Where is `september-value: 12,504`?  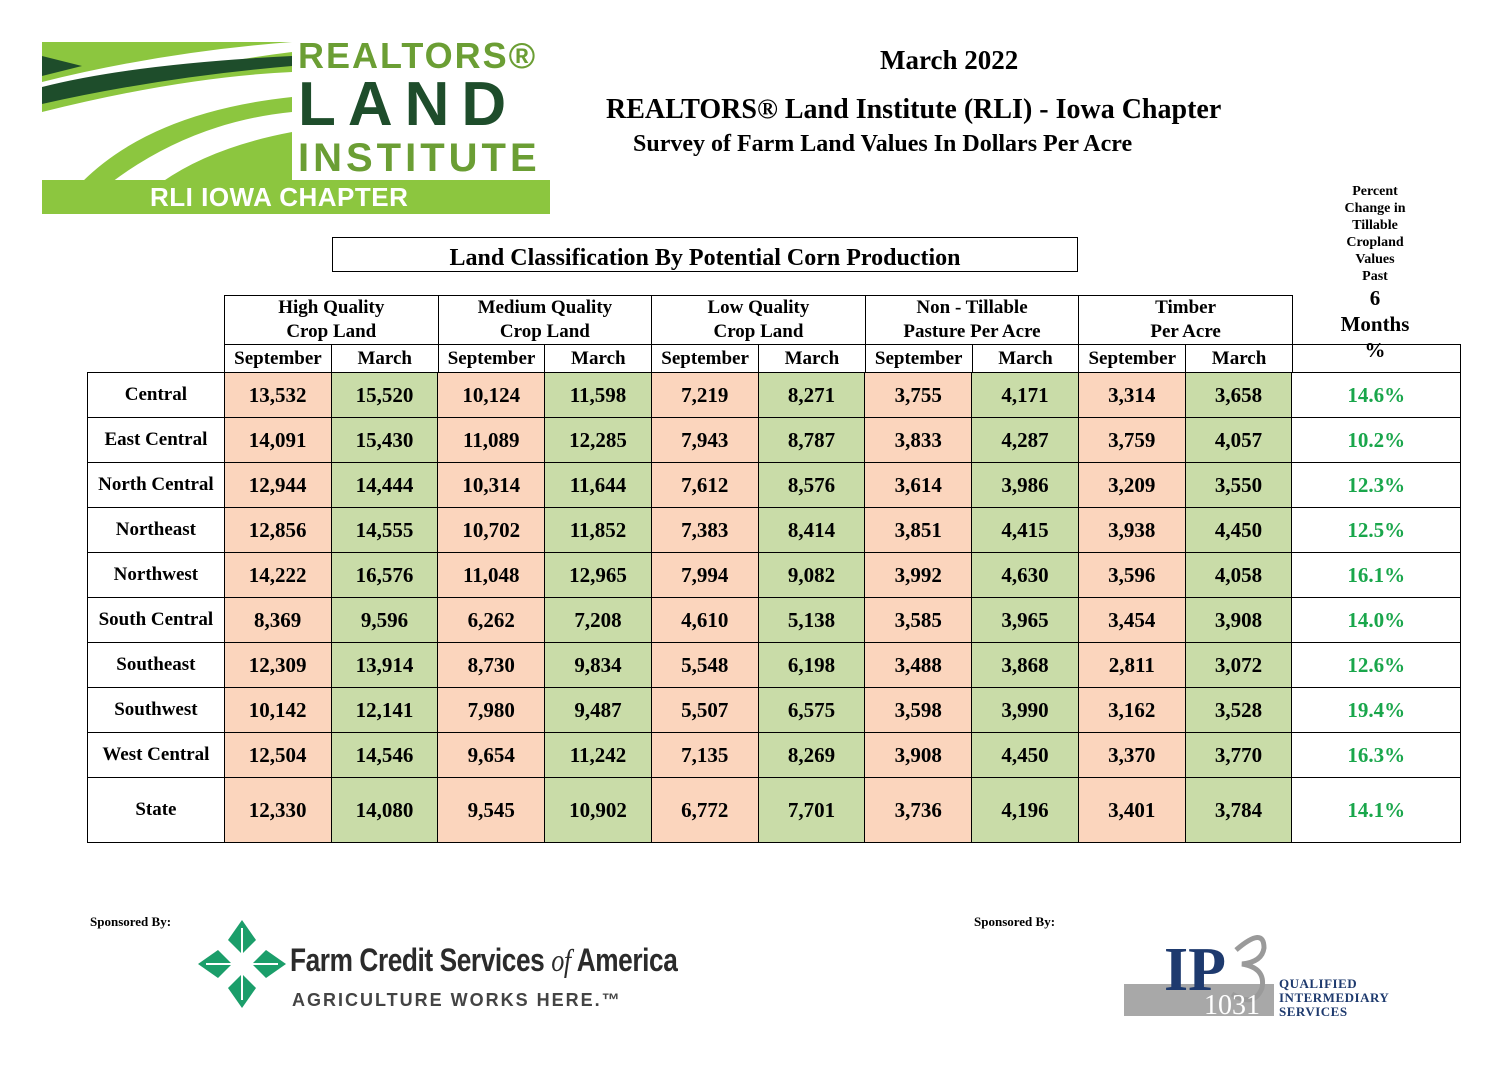 september-value: 12,504 is located at coordinates (277, 755).